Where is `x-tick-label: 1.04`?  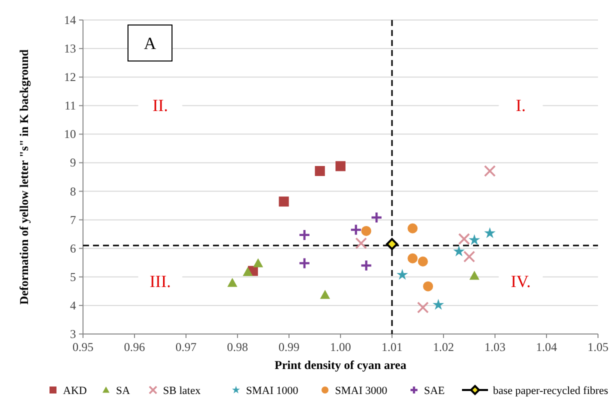
x-tick-label: 1.04 is located at coordinates (546, 347).